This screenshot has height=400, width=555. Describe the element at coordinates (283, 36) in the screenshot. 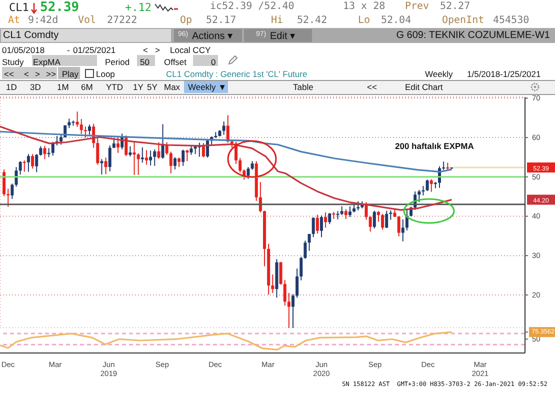

I see `text: Edit ▾` at that location.